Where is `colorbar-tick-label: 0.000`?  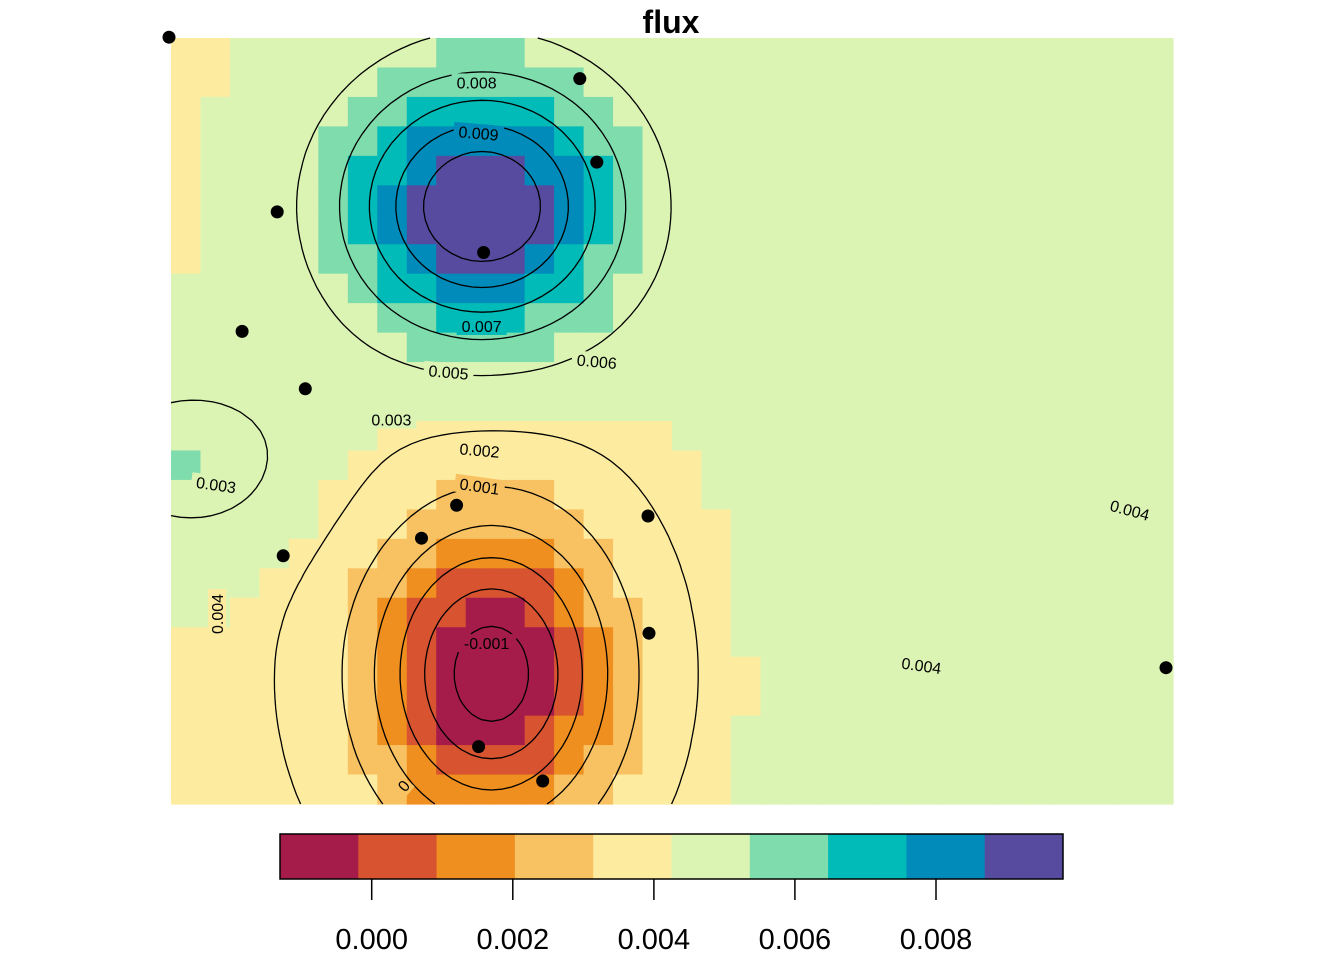 colorbar-tick-label: 0.000 is located at coordinates (371, 940).